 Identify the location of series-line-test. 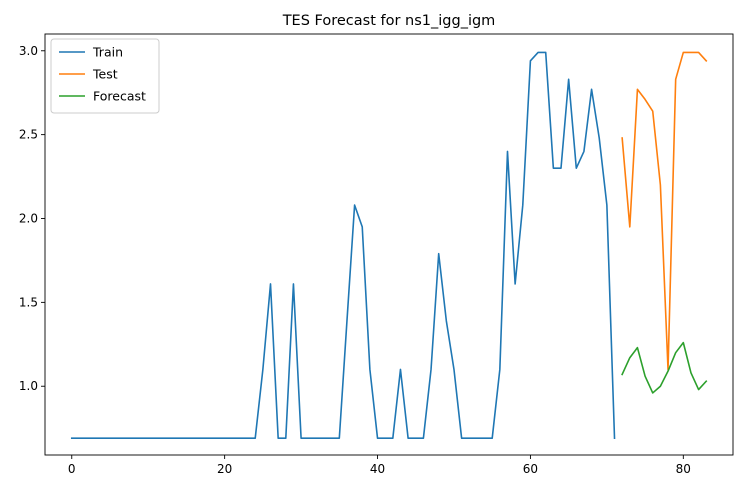
(664, 211).